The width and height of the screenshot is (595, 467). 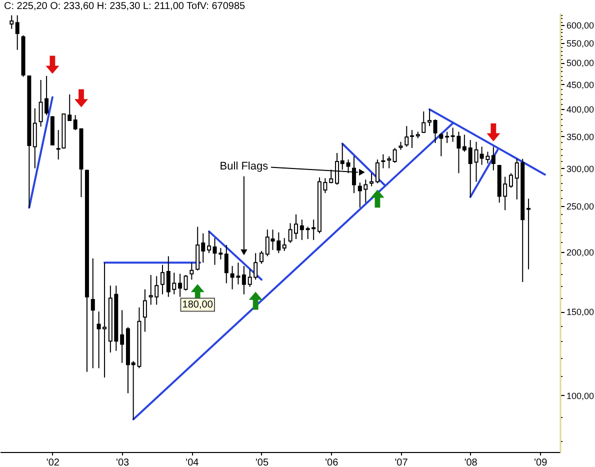 I want to click on x-tick-label: '08, so click(x=471, y=462).